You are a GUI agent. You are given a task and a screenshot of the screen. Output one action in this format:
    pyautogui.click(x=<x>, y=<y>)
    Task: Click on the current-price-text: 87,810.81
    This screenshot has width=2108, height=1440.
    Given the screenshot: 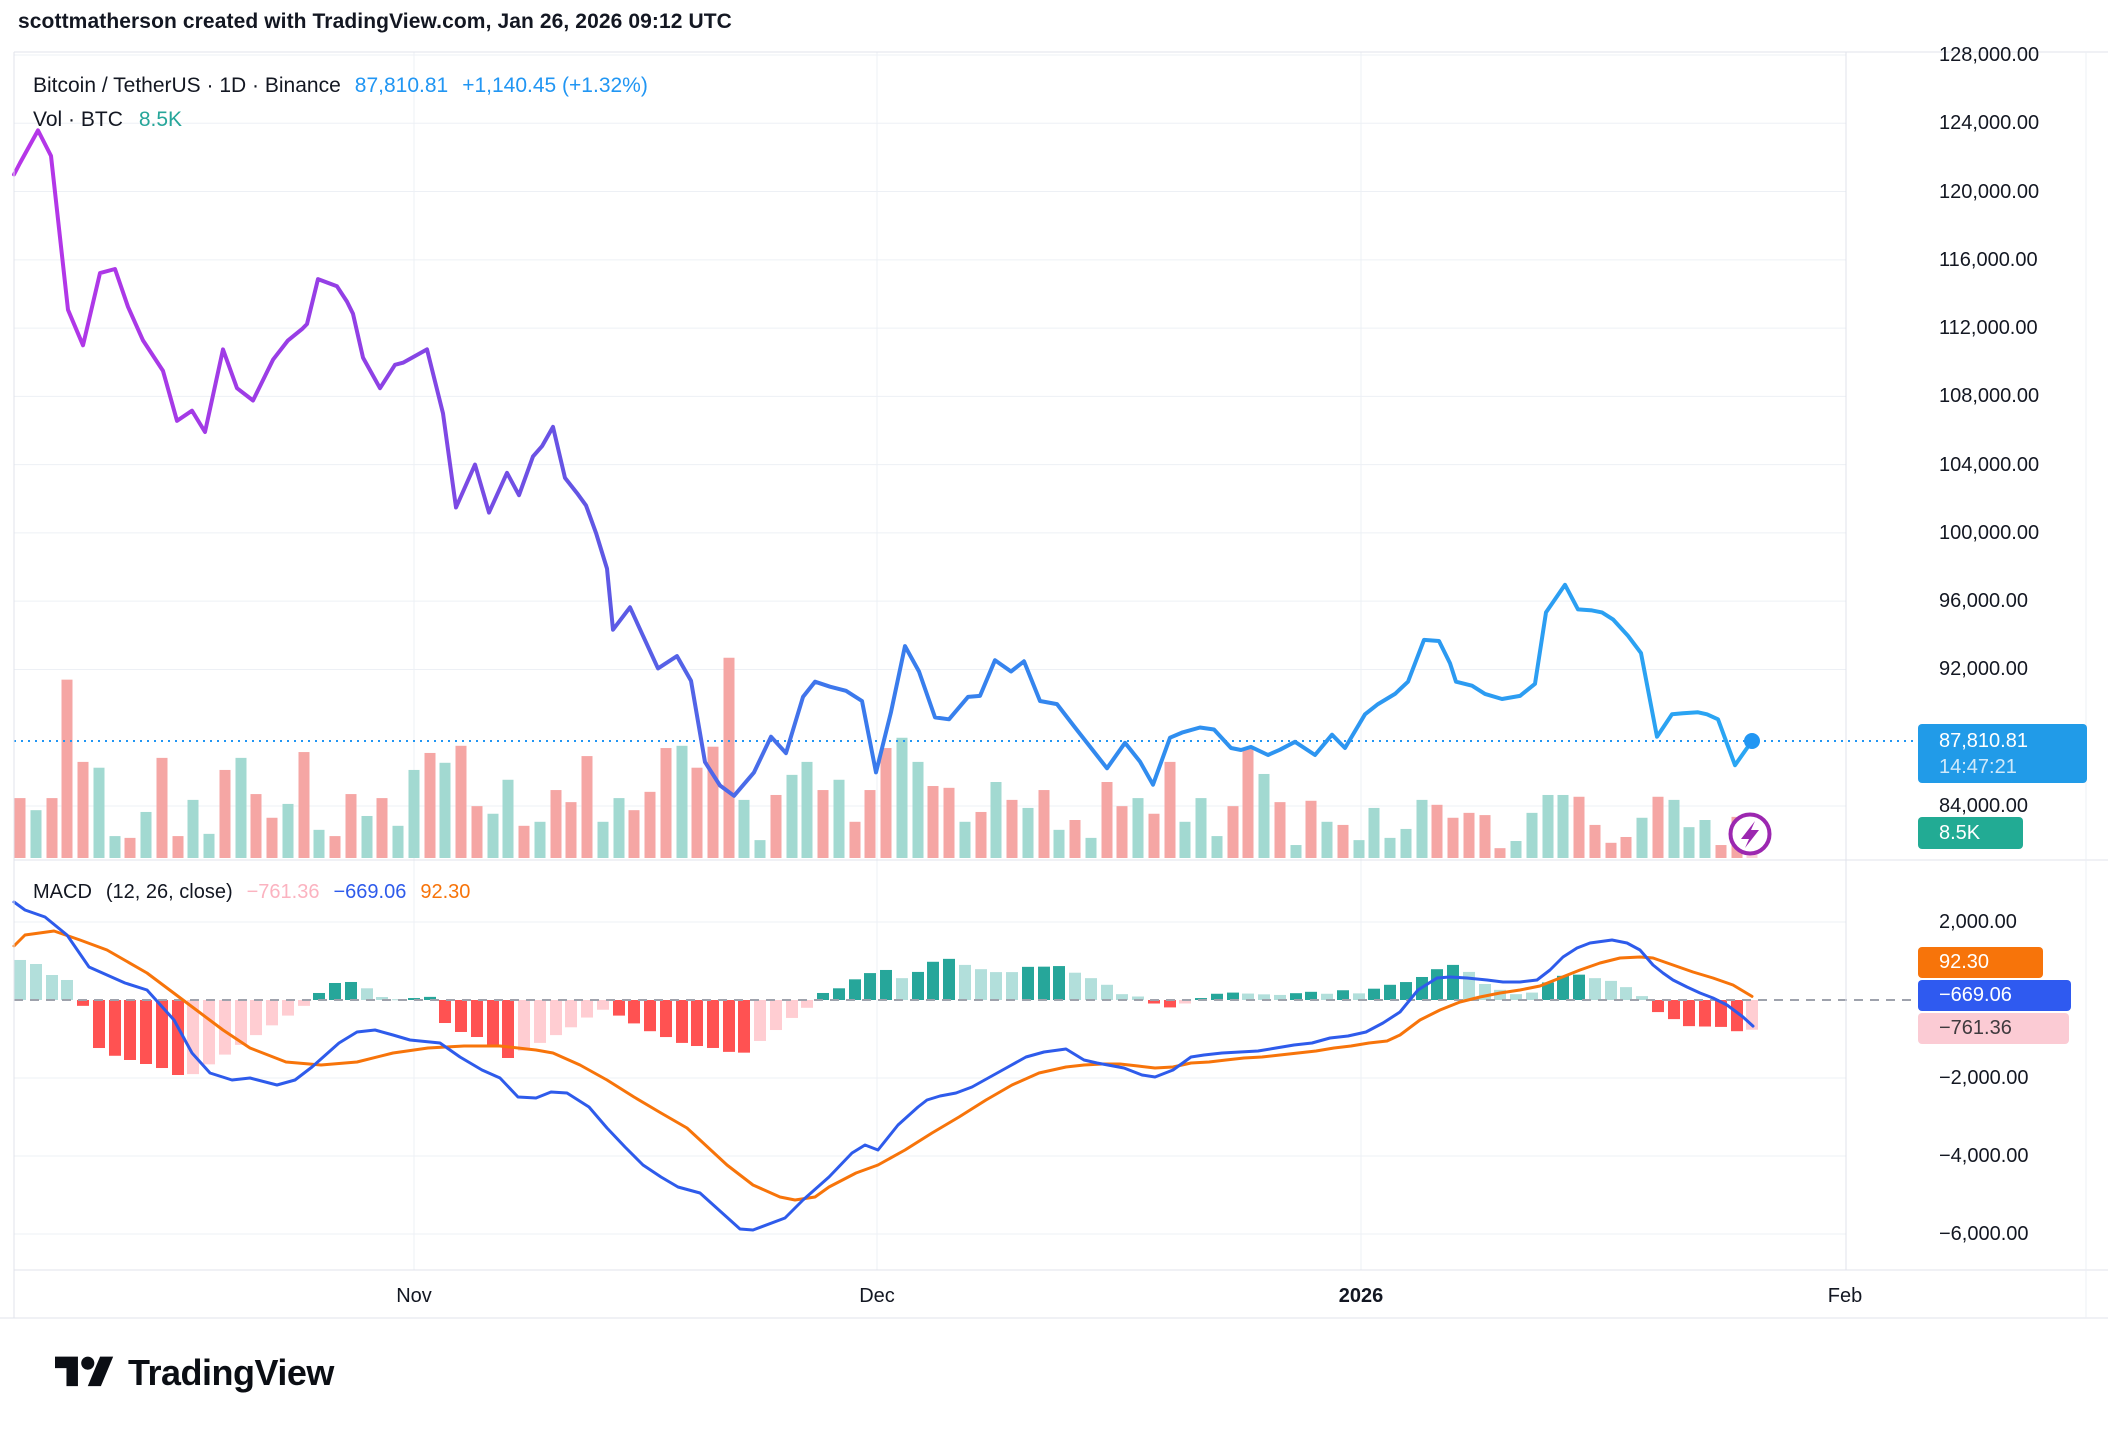 What is the action you would take?
    pyautogui.click(x=1983, y=740)
    